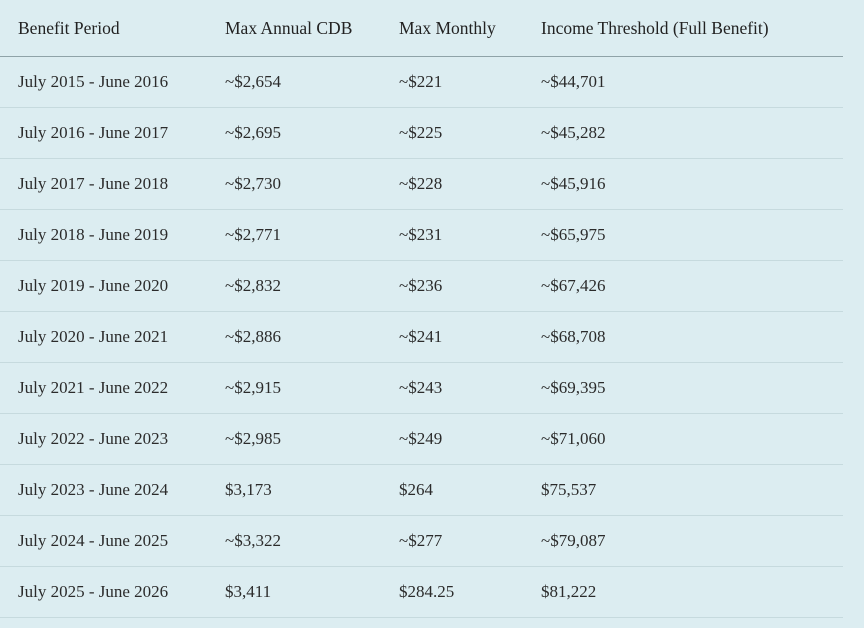  Describe the element at coordinates (573, 540) in the screenshot. I see `table-cell: ~$79,087` at that location.